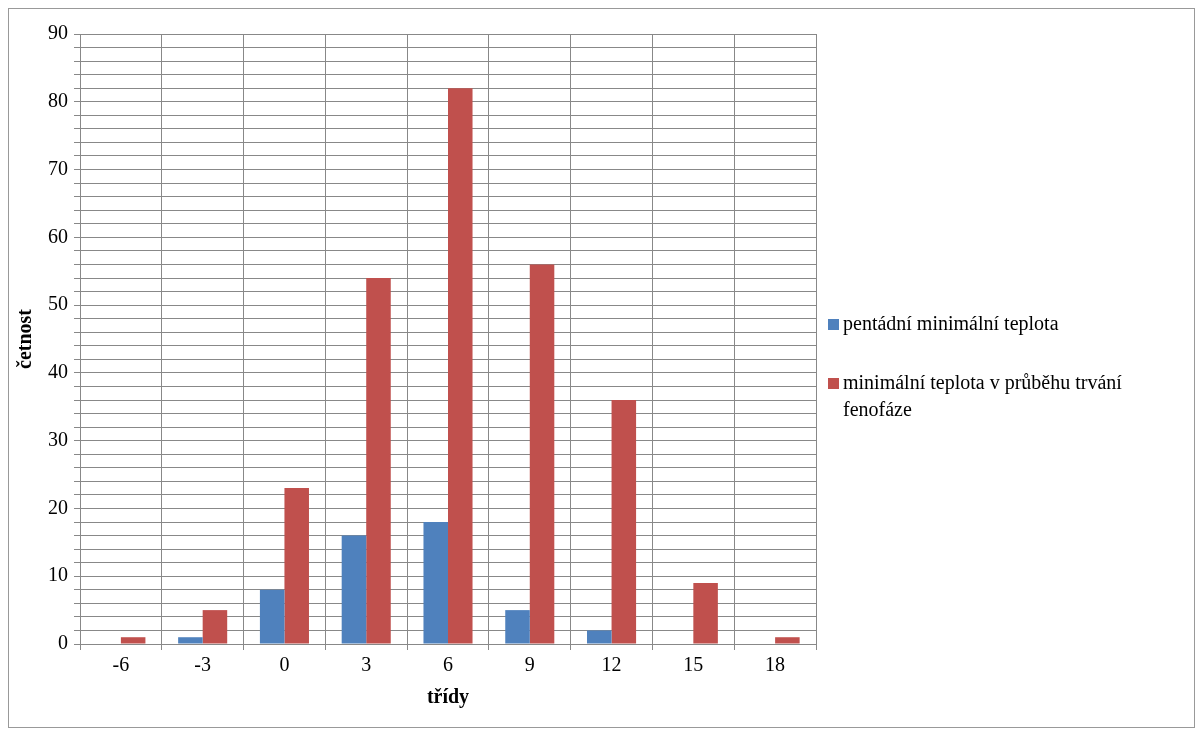 This screenshot has width=1203, height=736. I want to click on x-tick-label: -6, so click(121, 664).